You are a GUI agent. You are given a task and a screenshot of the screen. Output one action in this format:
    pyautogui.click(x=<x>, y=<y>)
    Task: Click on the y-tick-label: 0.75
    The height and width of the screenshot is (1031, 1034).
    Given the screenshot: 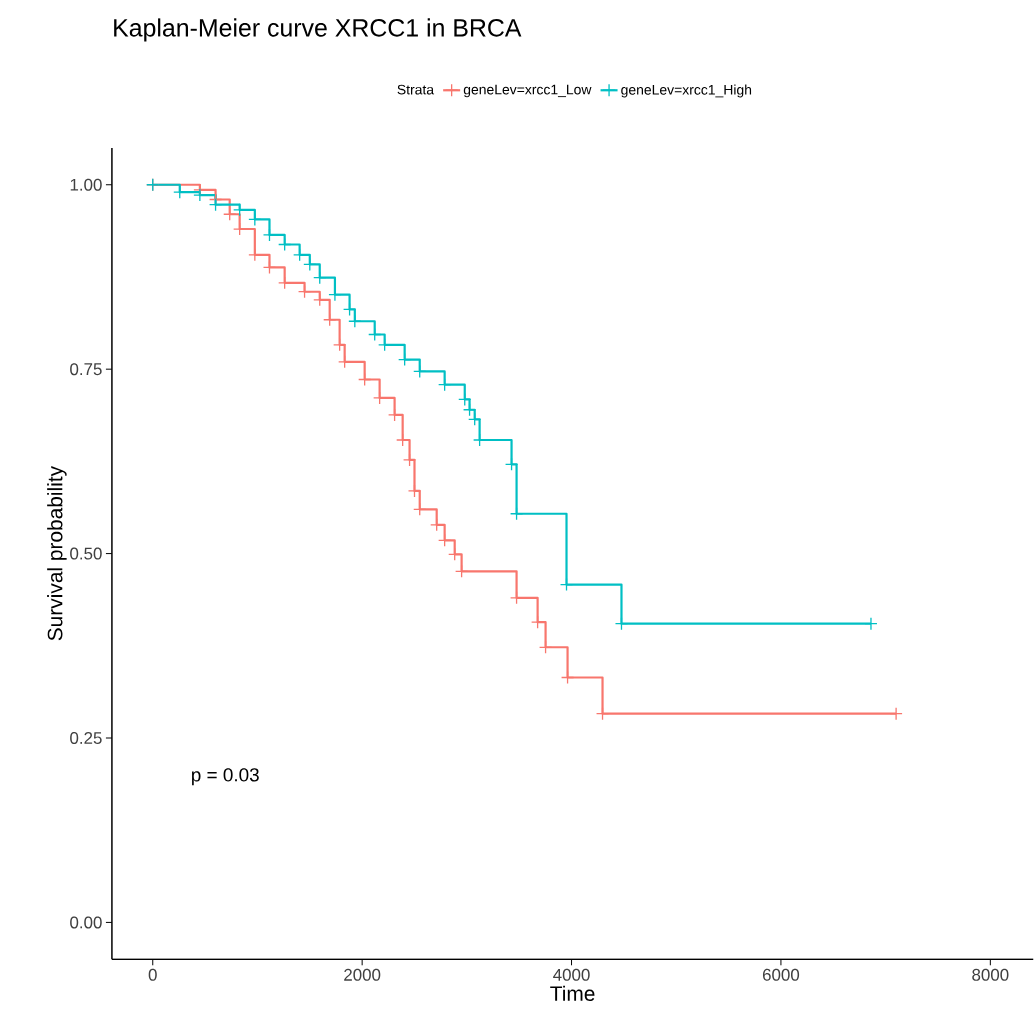 What is the action you would take?
    pyautogui.click(x=86, y=369)
    